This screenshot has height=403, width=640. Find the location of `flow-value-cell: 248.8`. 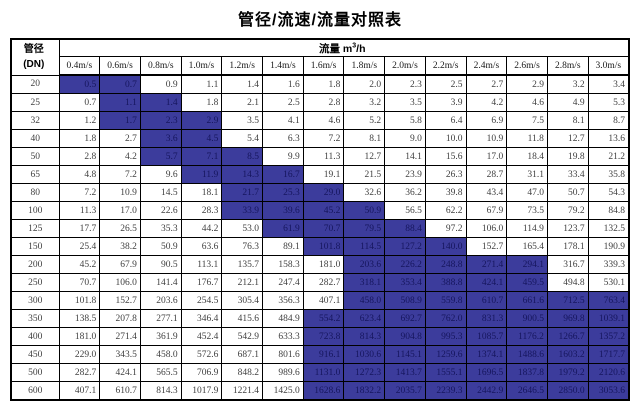

flow-value-cell: 248.8 is located at coordinates (445, 264).